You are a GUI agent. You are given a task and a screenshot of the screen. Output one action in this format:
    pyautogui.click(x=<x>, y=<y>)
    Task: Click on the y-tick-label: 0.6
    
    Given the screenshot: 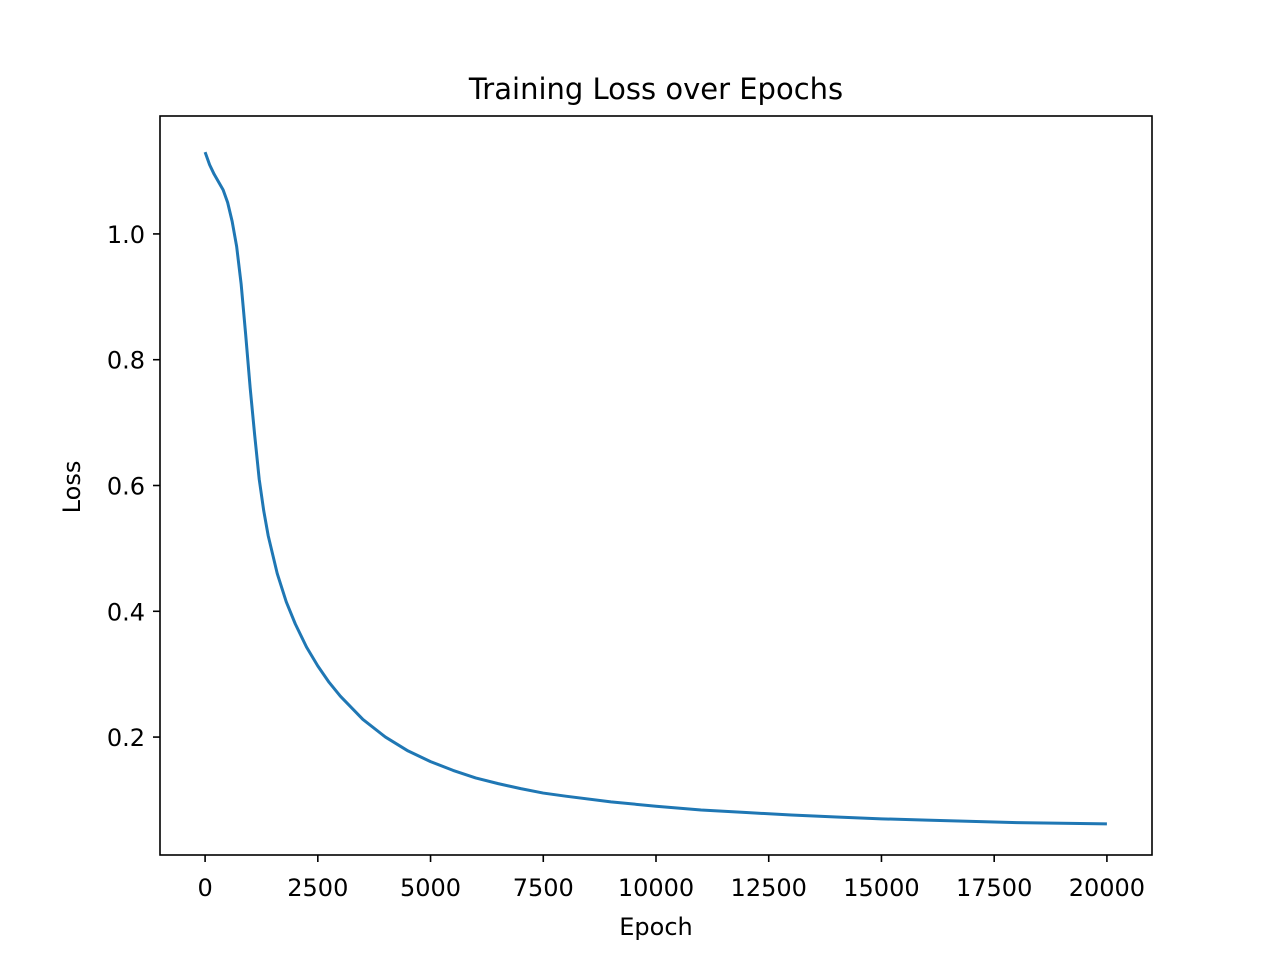 What is the action you would take?
    pyautogui.click(x=126, y=487)
    